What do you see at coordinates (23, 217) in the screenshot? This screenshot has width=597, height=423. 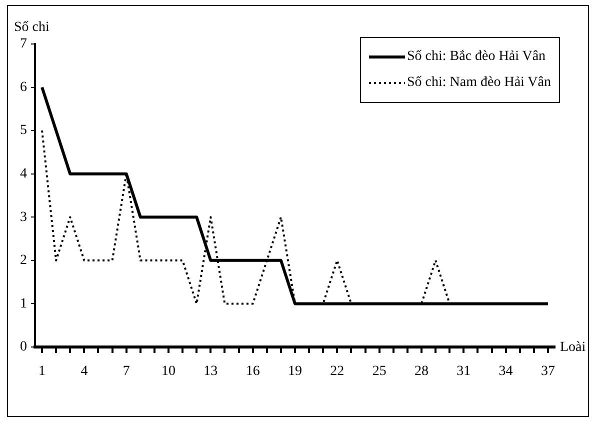 I see `y-tick-label: 3` at bounding box center [23, 217].